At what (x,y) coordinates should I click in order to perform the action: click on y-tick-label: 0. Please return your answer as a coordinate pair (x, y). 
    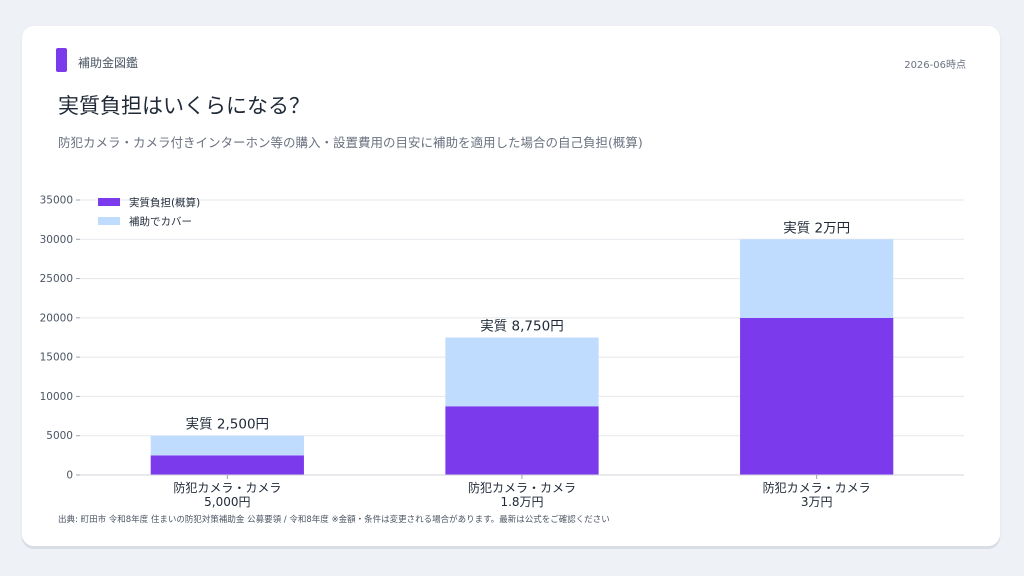
    Looking at the image, I should click on (69, 476).